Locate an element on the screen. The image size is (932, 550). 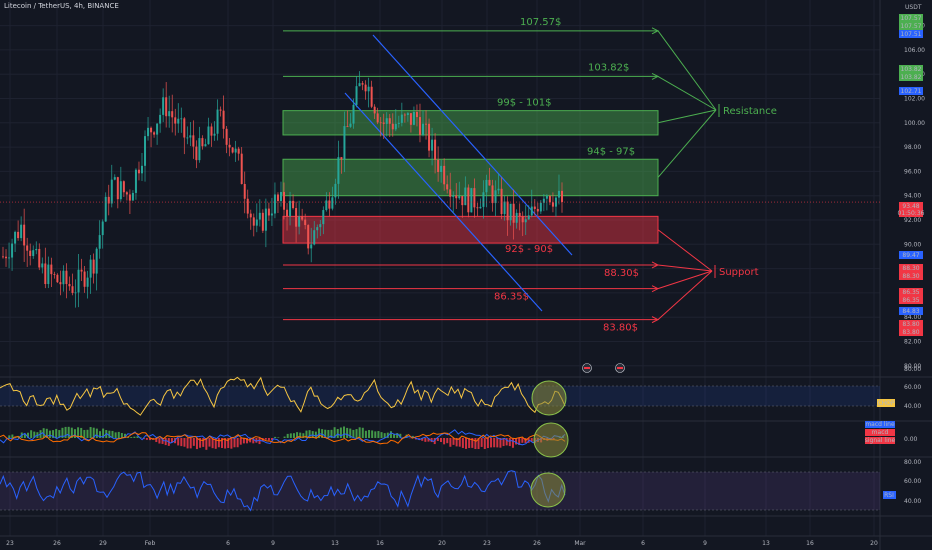
rsi-badge-label: RSI is located at coordinates (889, 495).